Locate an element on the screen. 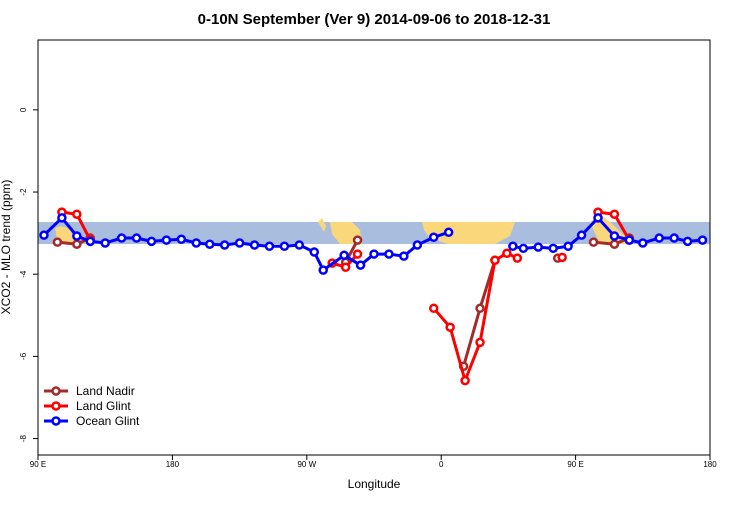  y-tick-label: -6 is located at coordinates (23, 356).